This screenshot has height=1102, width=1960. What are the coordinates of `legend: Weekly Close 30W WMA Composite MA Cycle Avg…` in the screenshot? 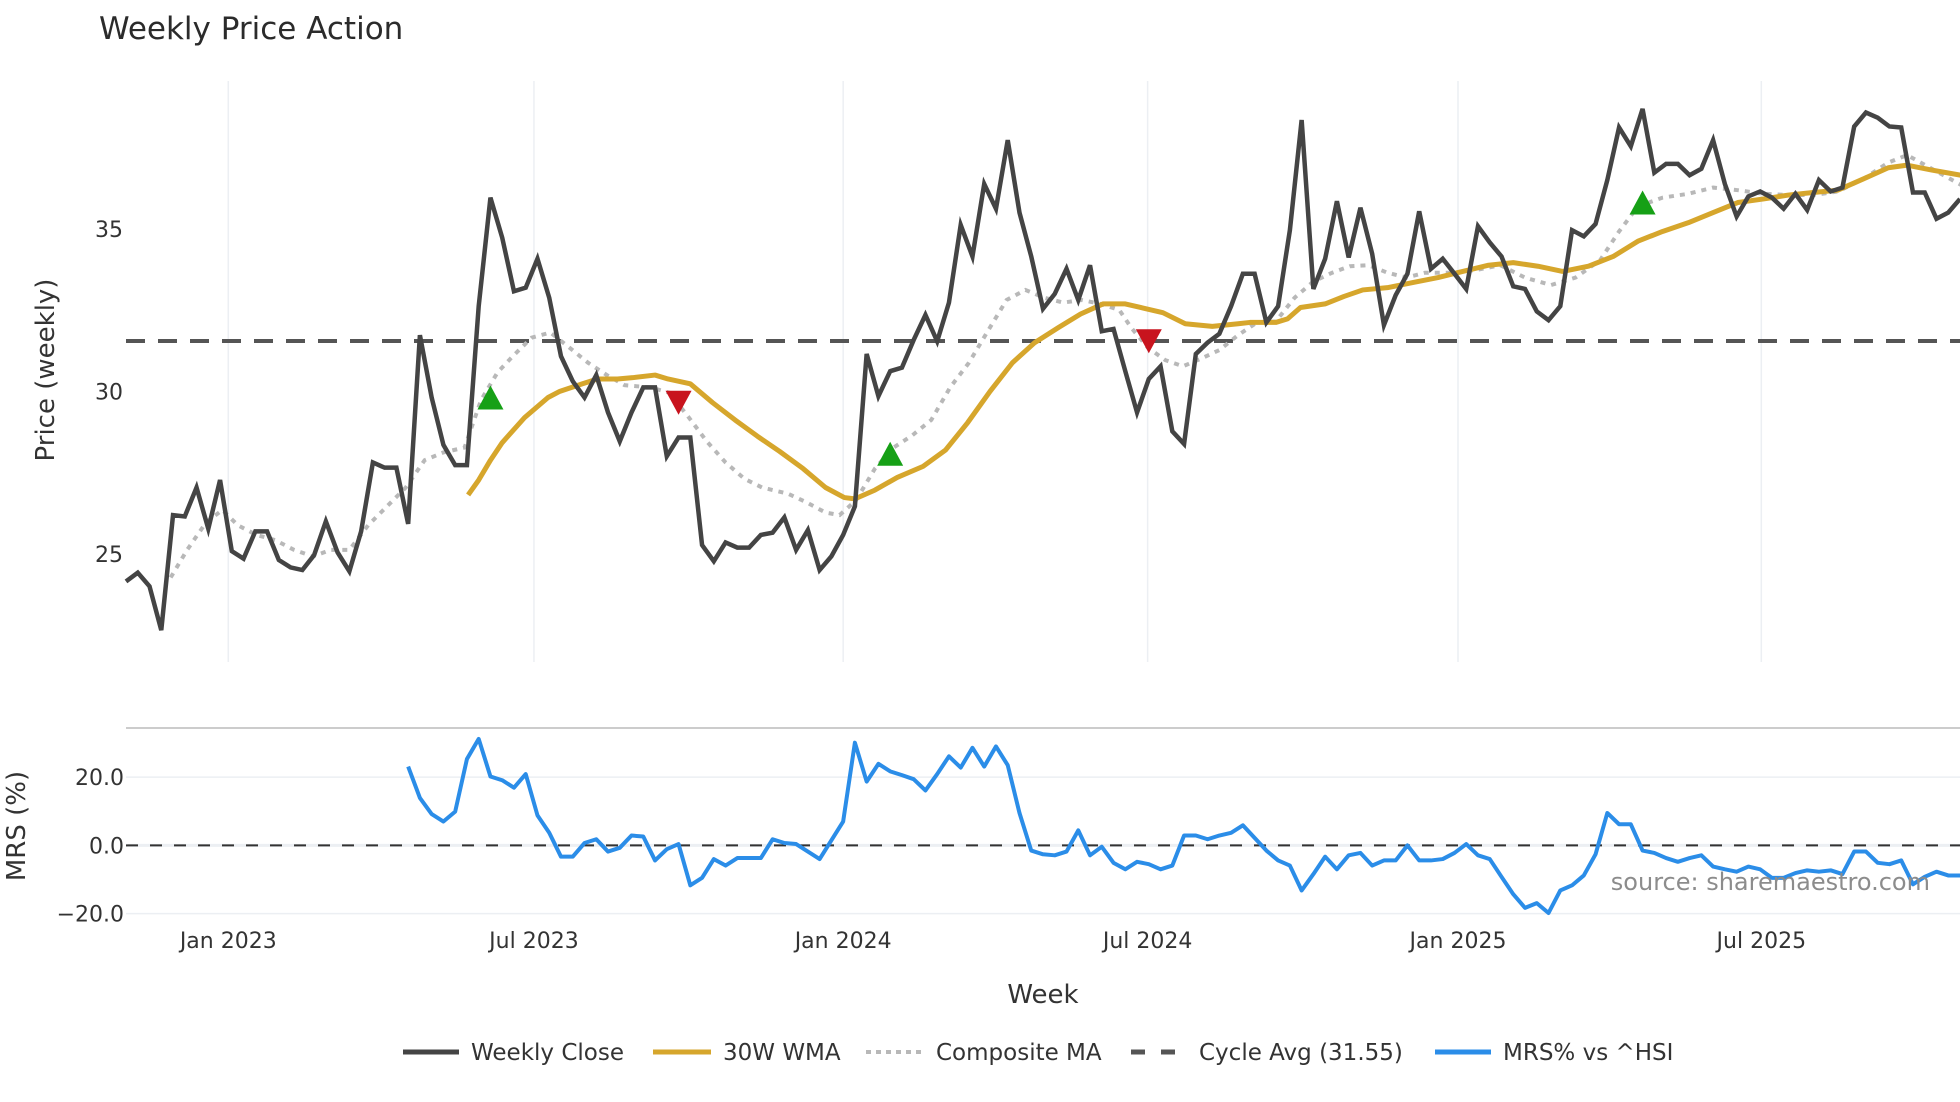 It's located at (1038, 1053).